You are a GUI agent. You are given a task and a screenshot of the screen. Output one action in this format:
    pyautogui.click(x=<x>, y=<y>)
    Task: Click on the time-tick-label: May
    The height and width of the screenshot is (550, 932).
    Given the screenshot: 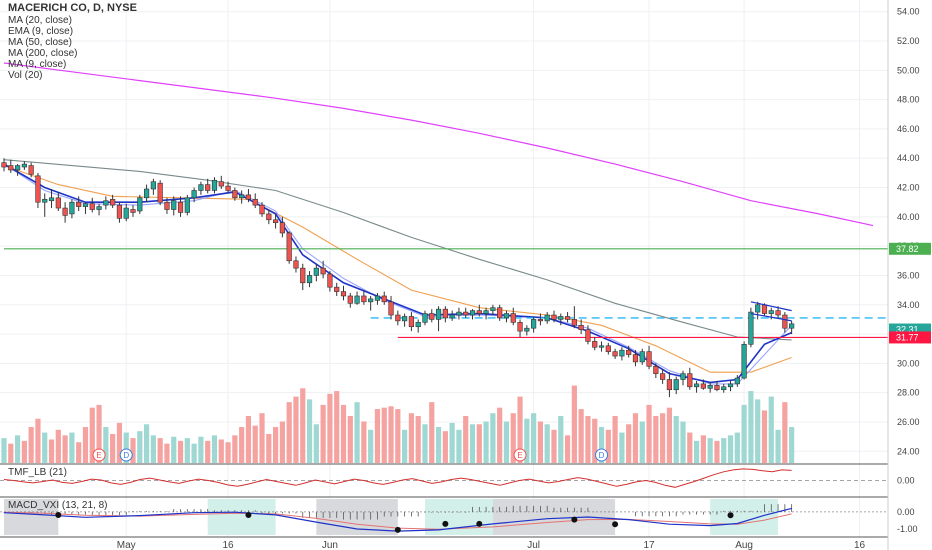 What is the action you would take?
    pyautogui.click(x=126, y=545)
    